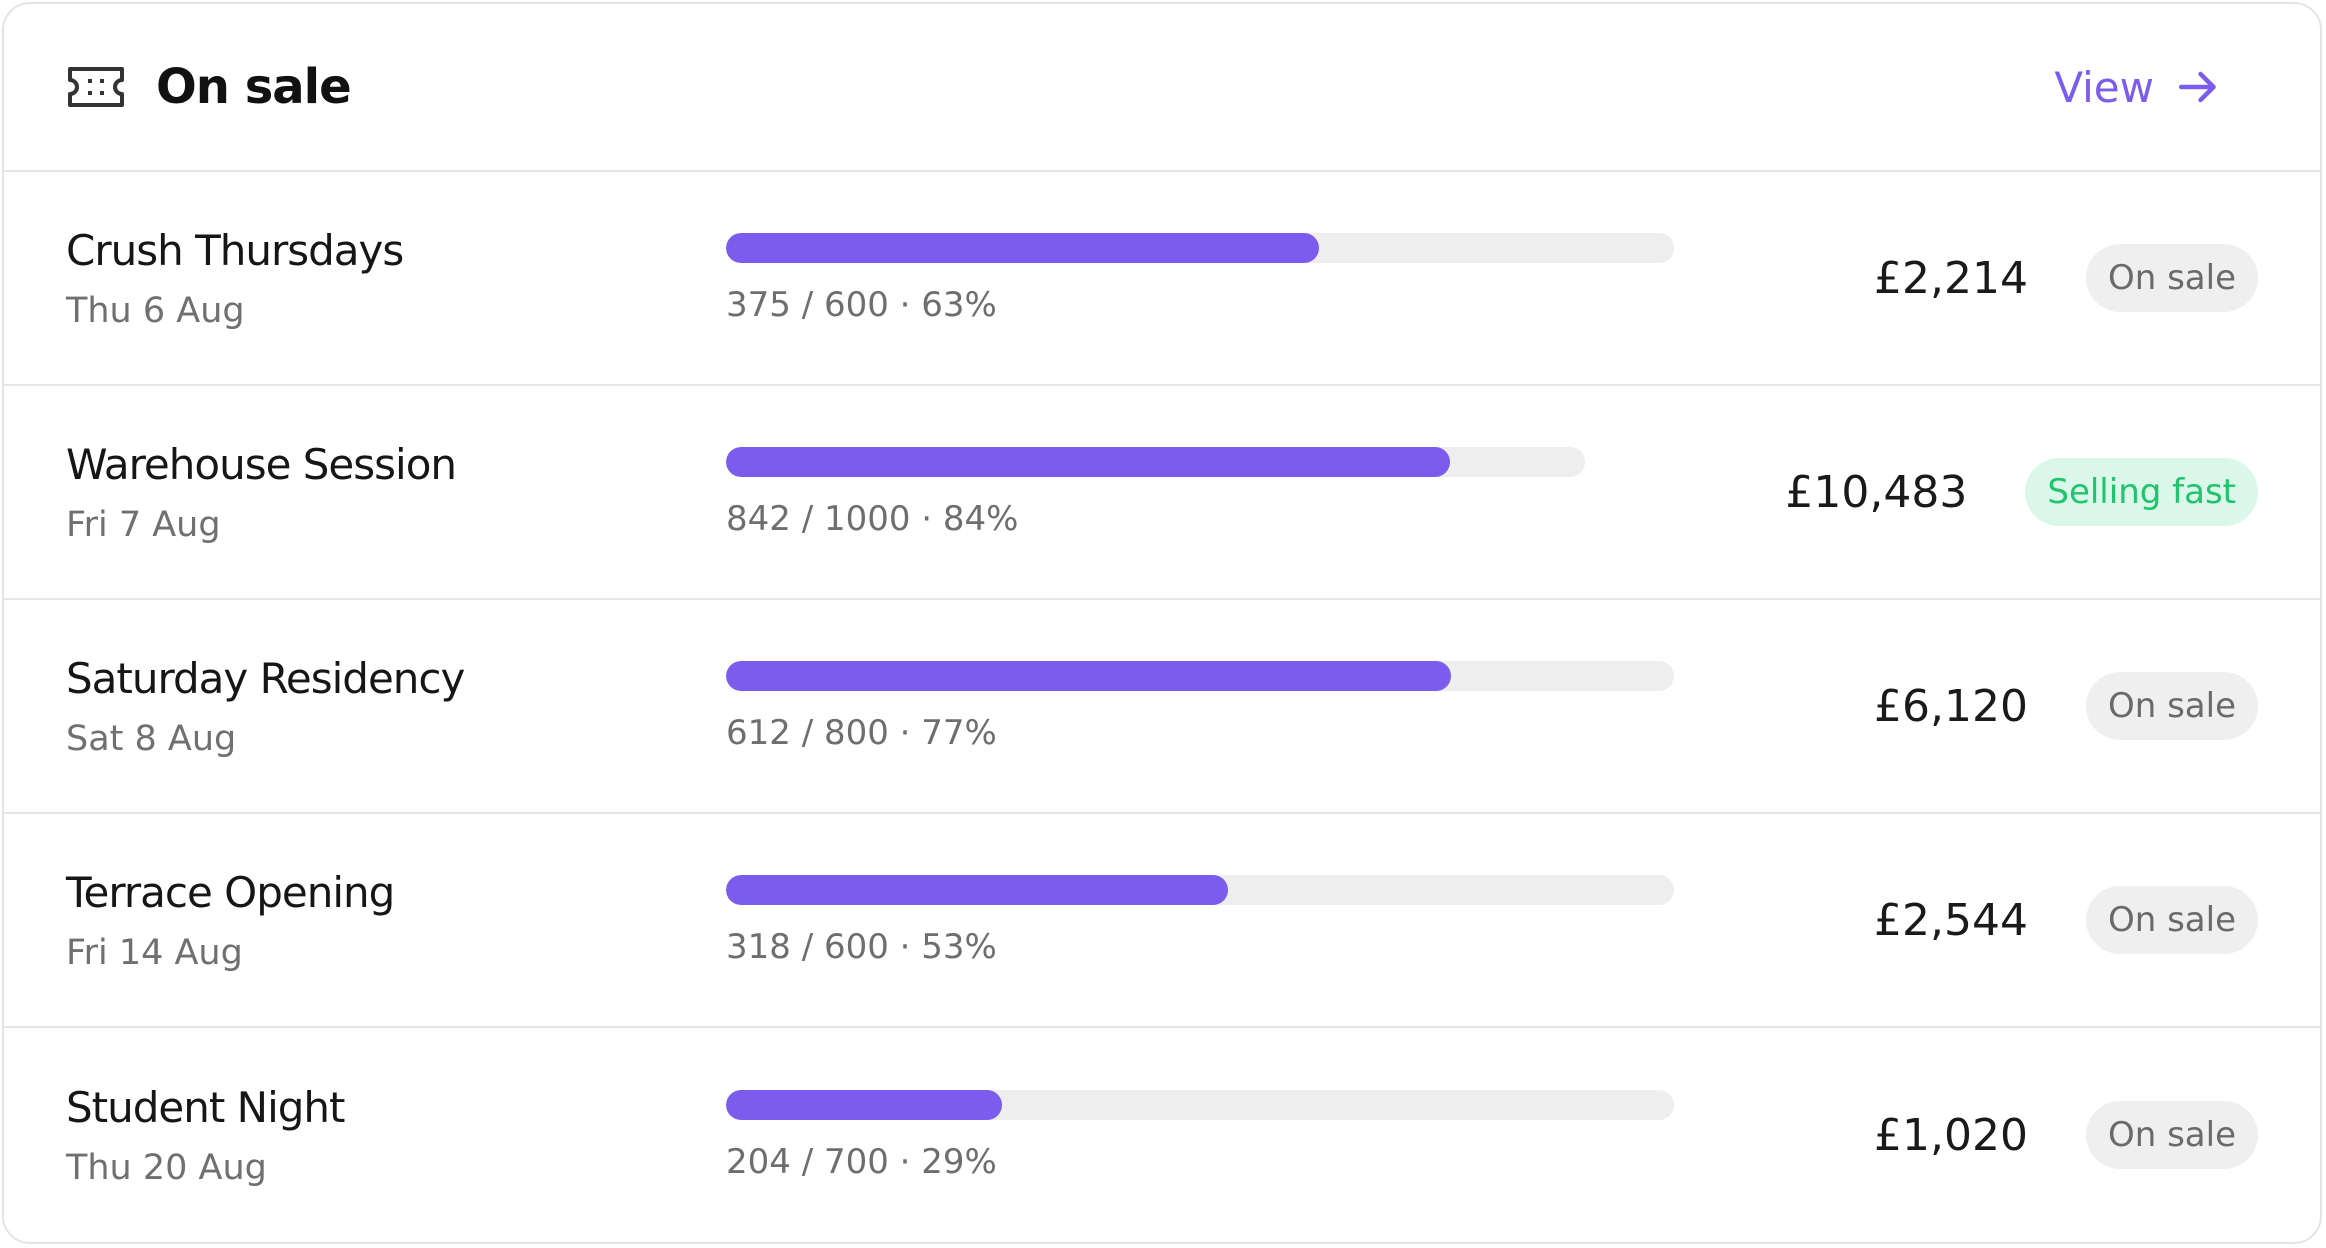 The height and width of the screenshot is (1248, 2326). Describe the element at coordinates (261, 464) in the screenshot. I see `event-name: Warehouse Session` at that location.